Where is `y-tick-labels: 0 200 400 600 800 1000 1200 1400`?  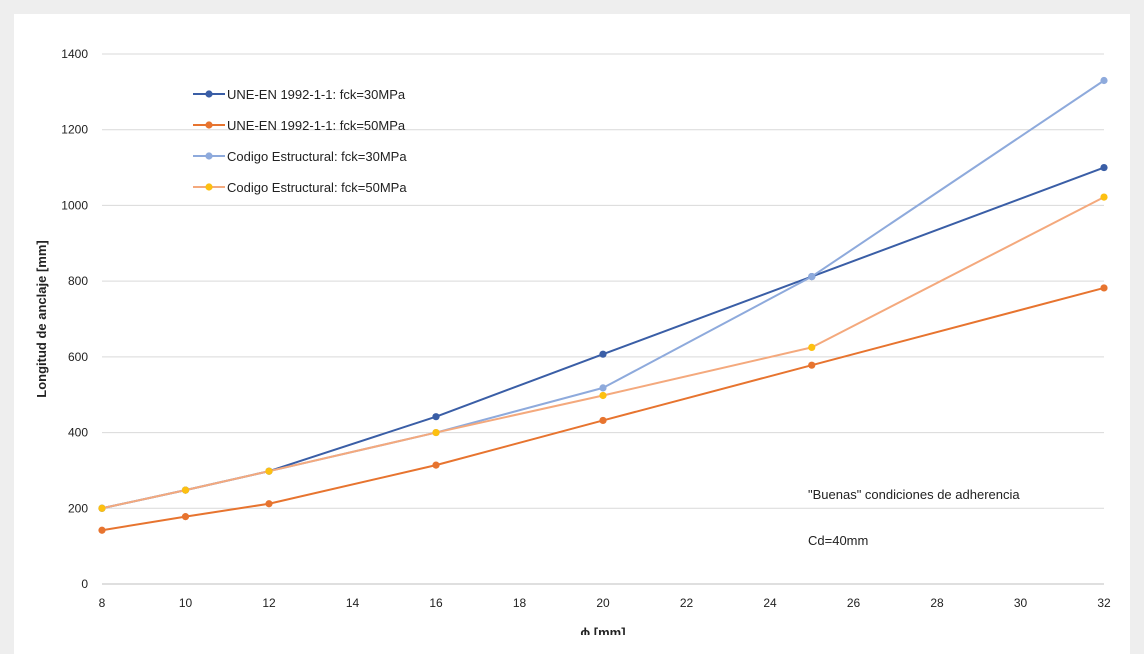
y-tick-labels: 0 200 400 600 800 1000 1200 1400 is located at coordinates (74, 319).